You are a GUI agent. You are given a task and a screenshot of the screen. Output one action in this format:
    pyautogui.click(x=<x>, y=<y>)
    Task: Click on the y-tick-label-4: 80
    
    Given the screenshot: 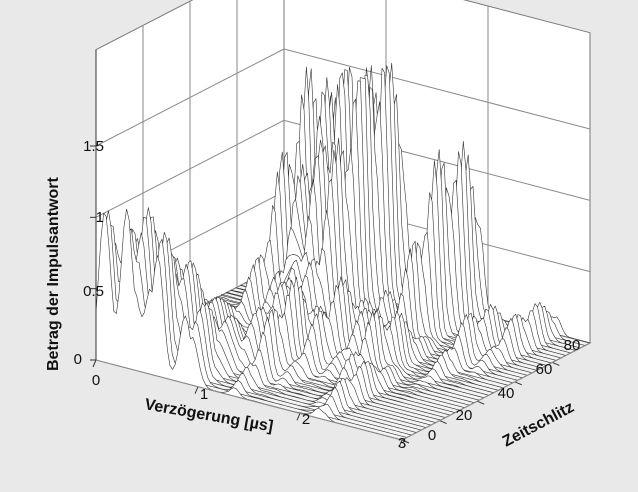 What is the action you would take?
    pyautogui.click(x=572, y=345)
    